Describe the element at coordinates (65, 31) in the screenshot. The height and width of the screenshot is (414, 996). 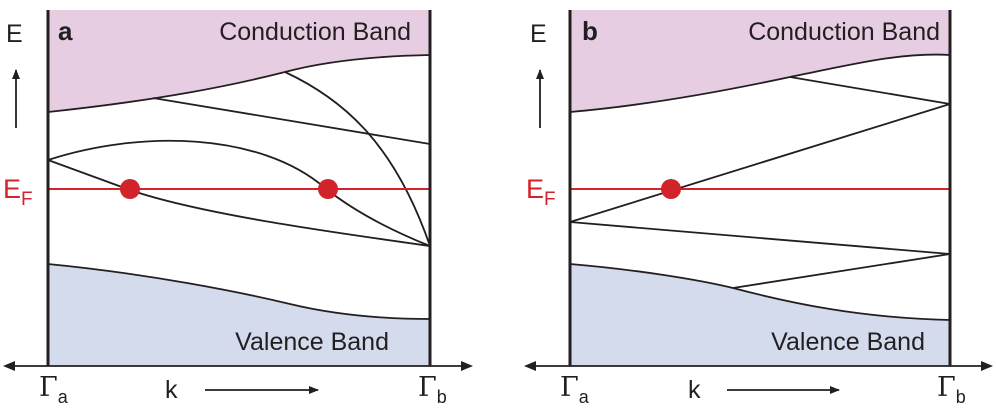
I see `panel-letter: a` at that location.